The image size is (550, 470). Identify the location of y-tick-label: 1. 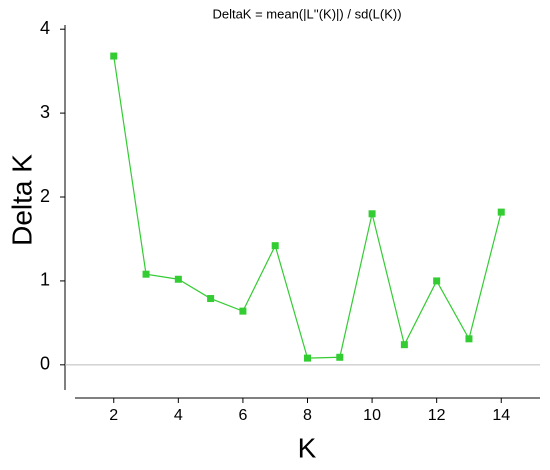
(45, 280).